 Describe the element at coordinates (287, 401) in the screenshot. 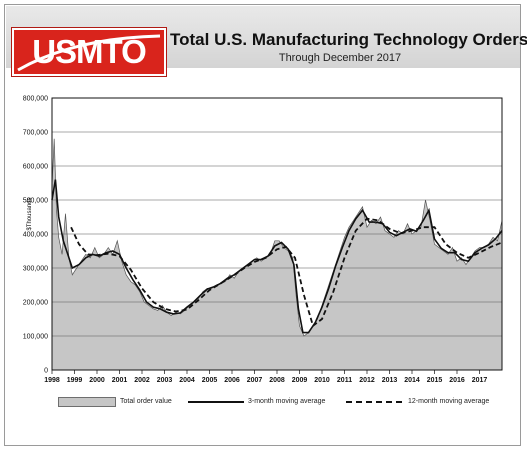

I see `legend-label-3month: 3-month moving average` at that location.